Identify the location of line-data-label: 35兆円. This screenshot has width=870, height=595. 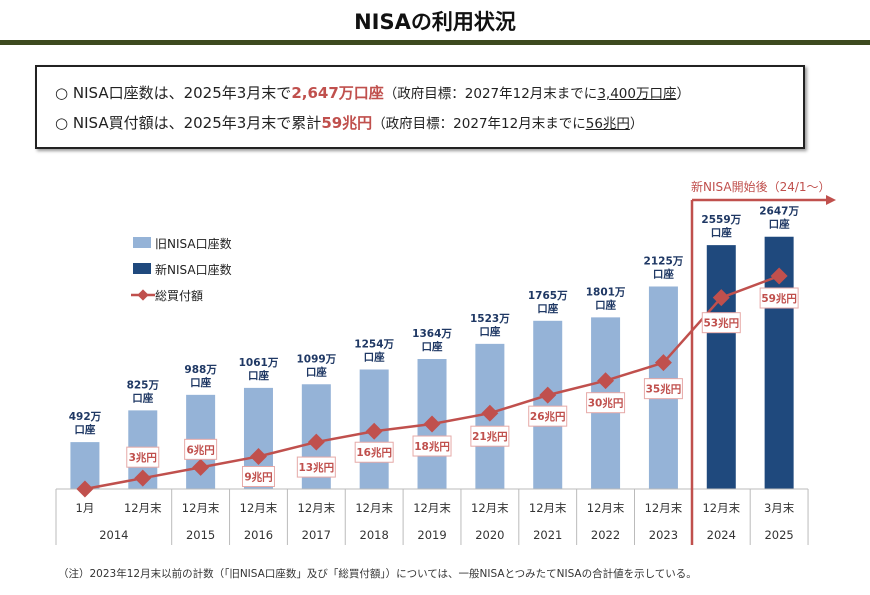
(664, 389).